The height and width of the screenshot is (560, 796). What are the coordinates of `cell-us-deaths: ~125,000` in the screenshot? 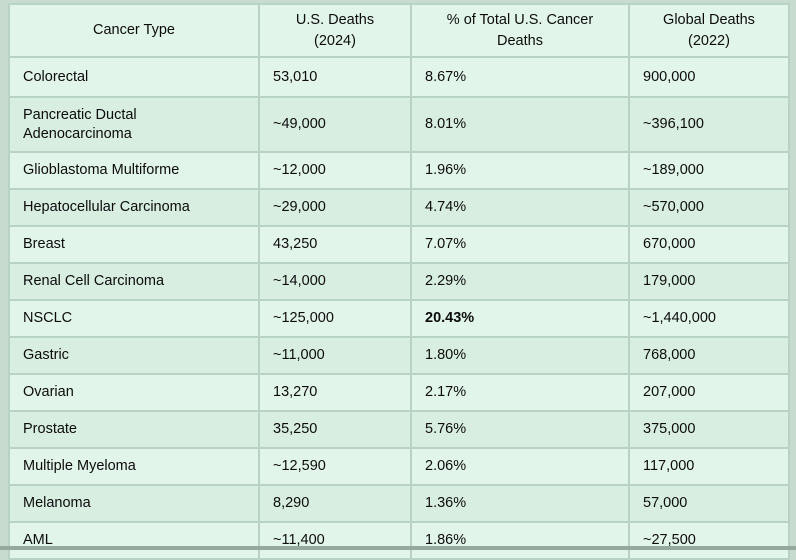 It's located at (335, 318).